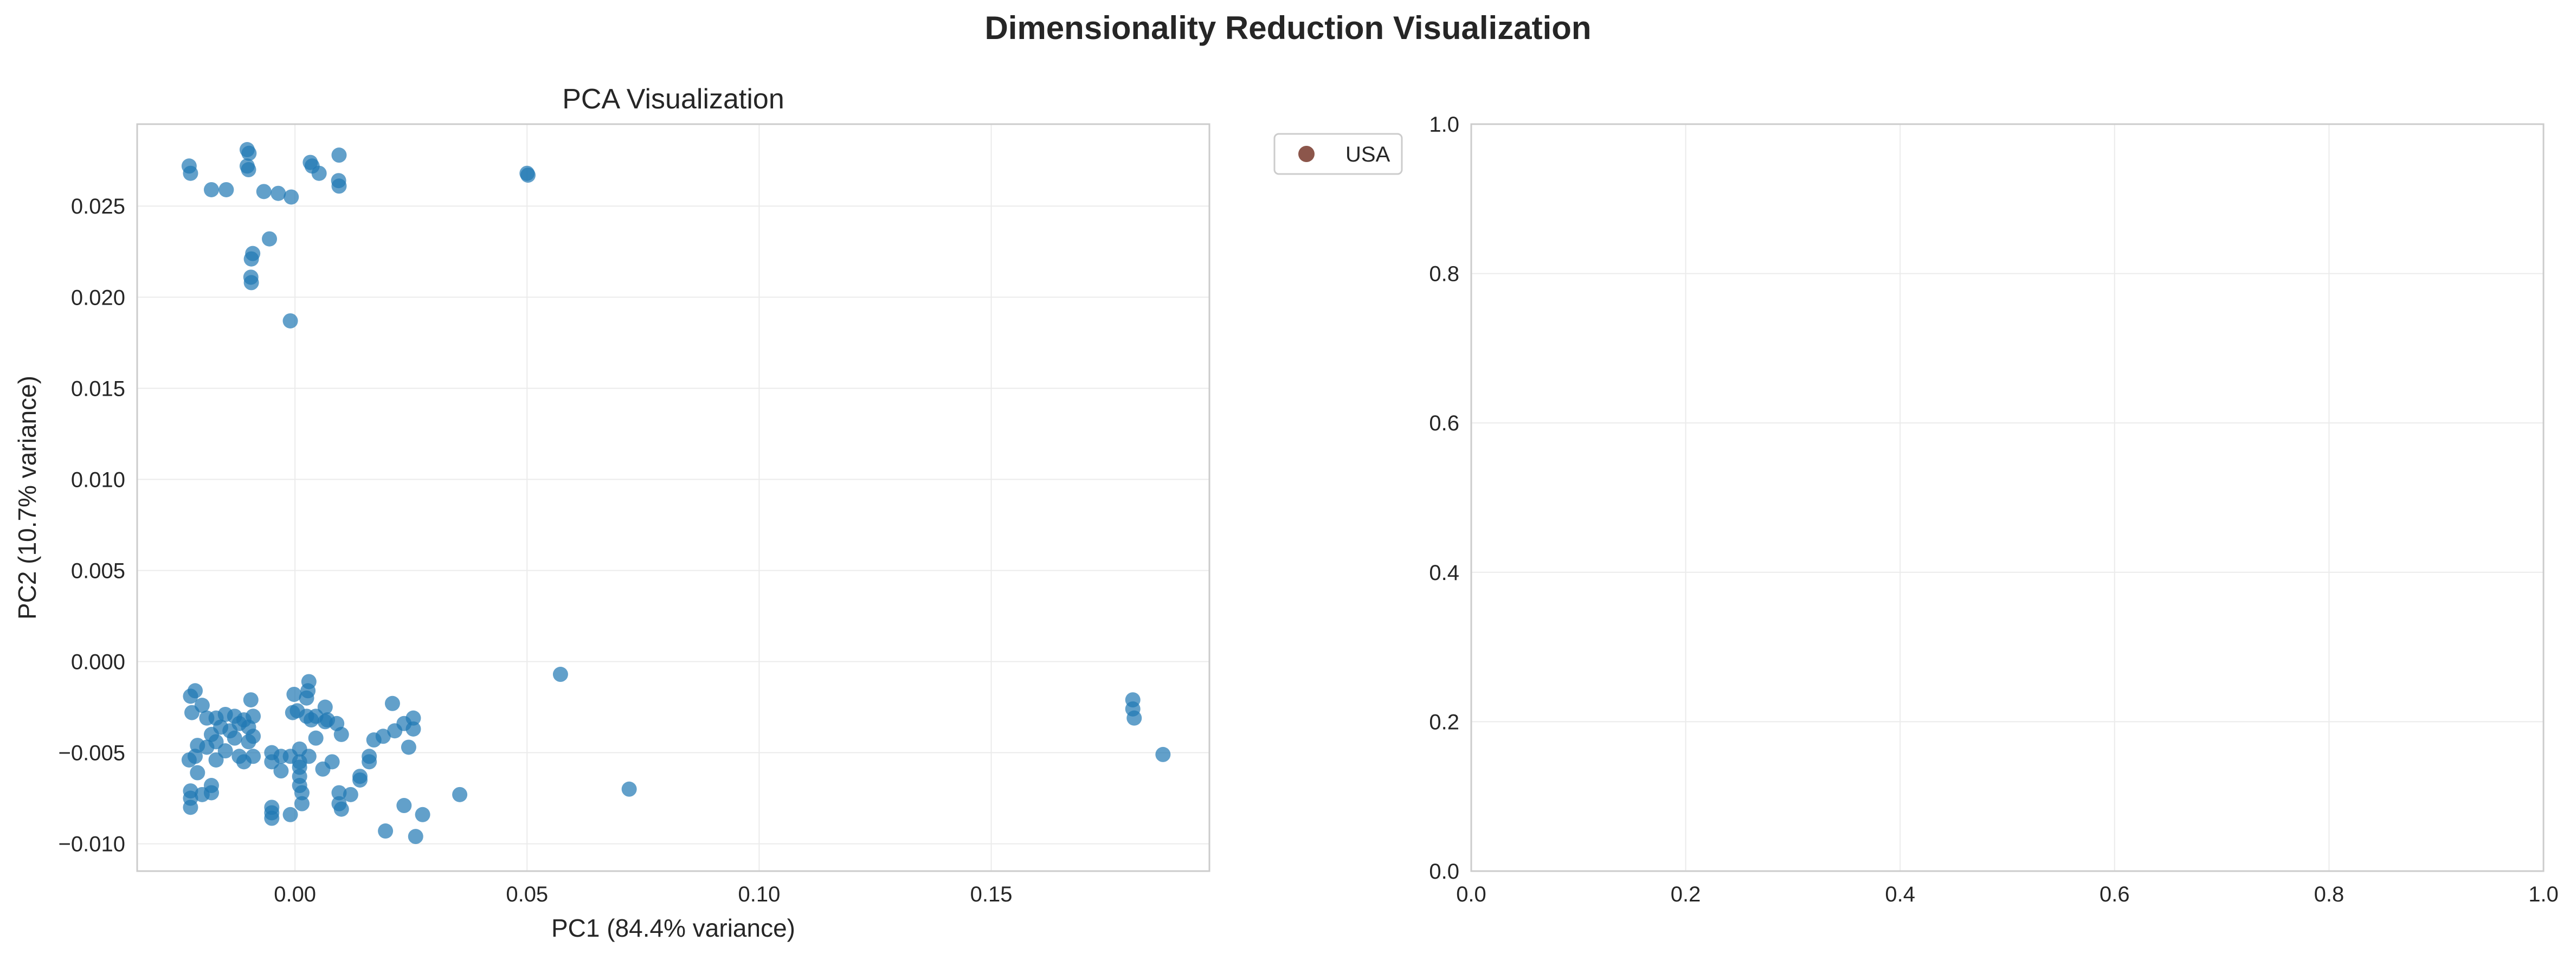 This screenshot has height=960, width=2576. What do you see at coordinates (759, 894) in the screenshot?
I see `x-tick-label: 0.10` at bounding box center [759, 894].